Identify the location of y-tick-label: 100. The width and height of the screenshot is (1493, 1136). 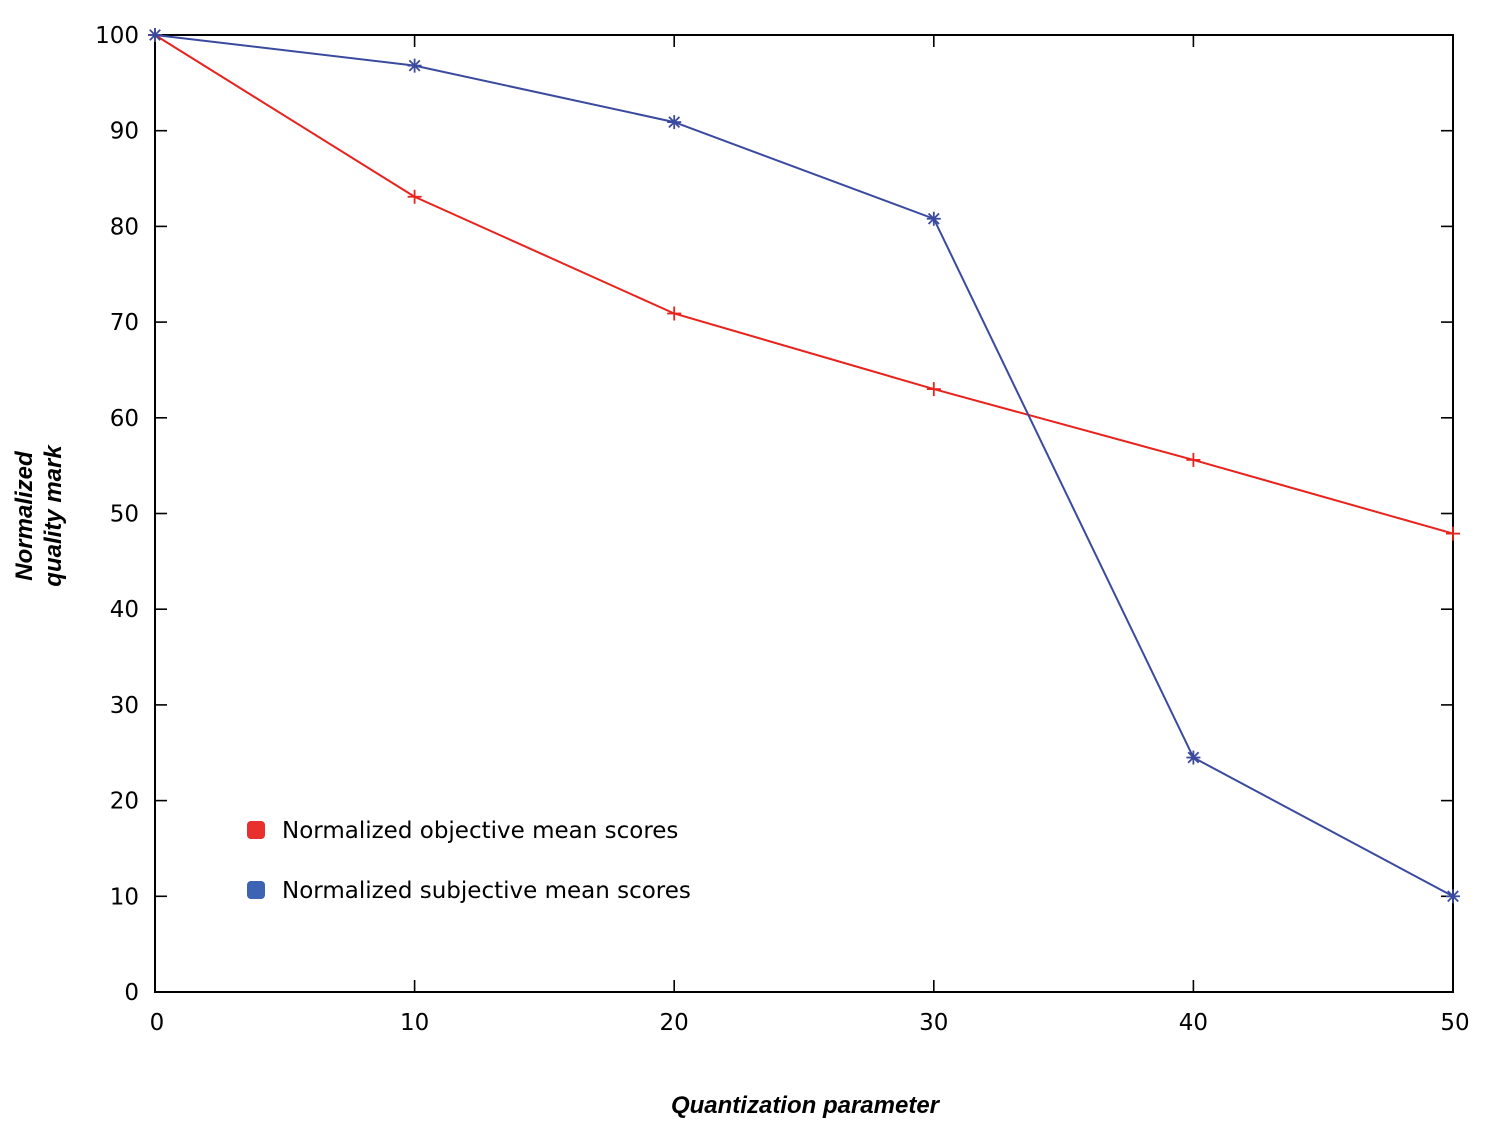
(117, 36).